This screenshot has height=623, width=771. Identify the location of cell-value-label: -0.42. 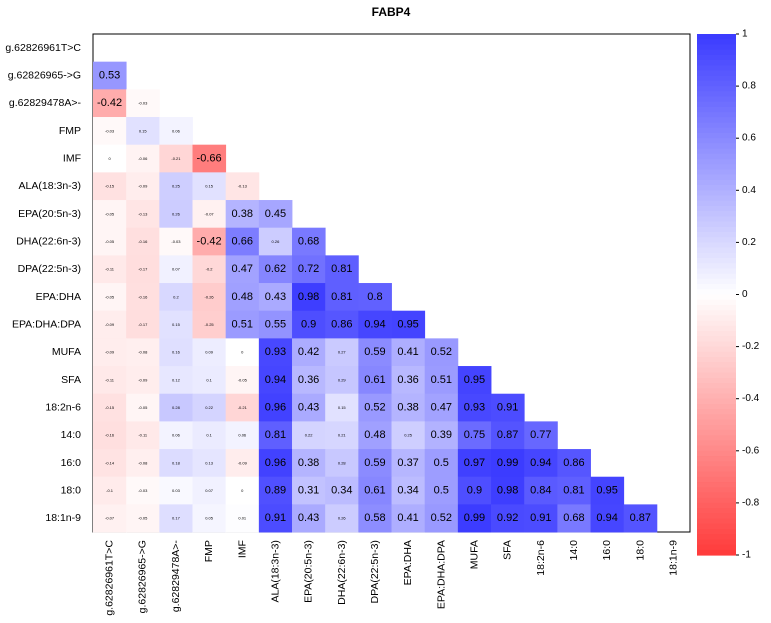
(109, 103).